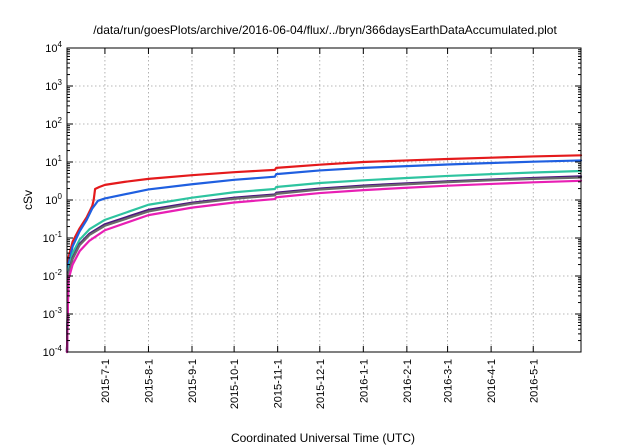 This screenshot has height=448, width=640. I want to click on y-axis-label: cSv, so click(28, 200).